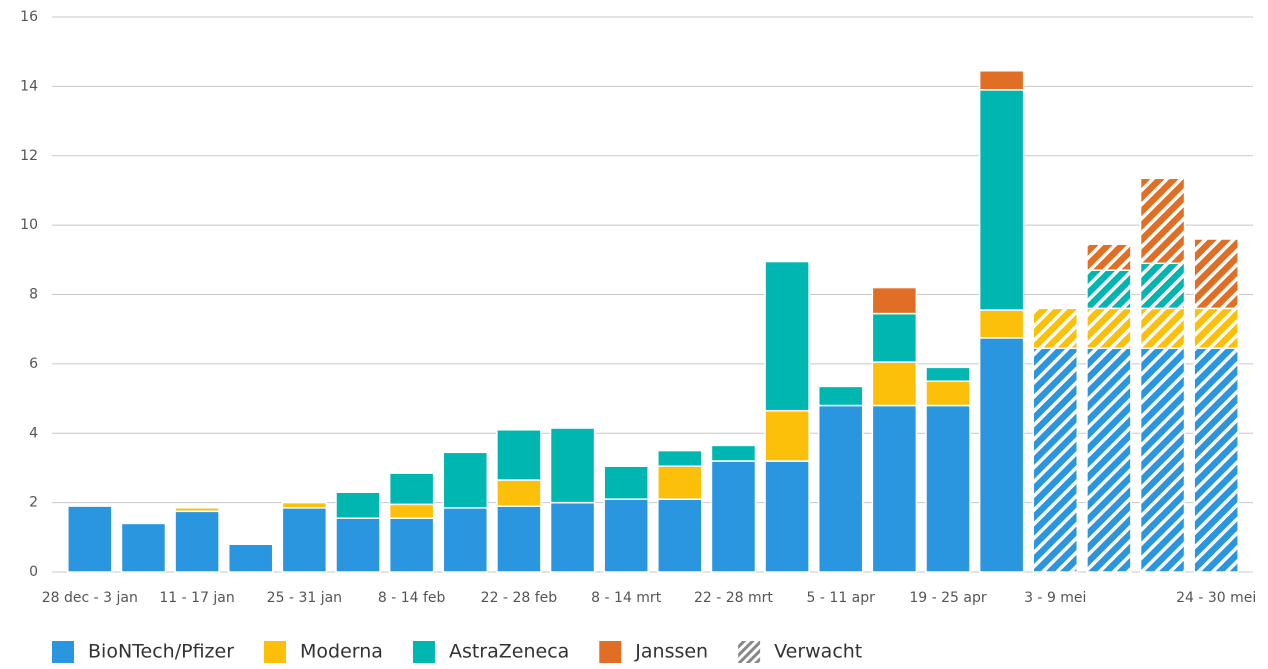  I want to click on y-tick-label: 16, so click(29, 17).